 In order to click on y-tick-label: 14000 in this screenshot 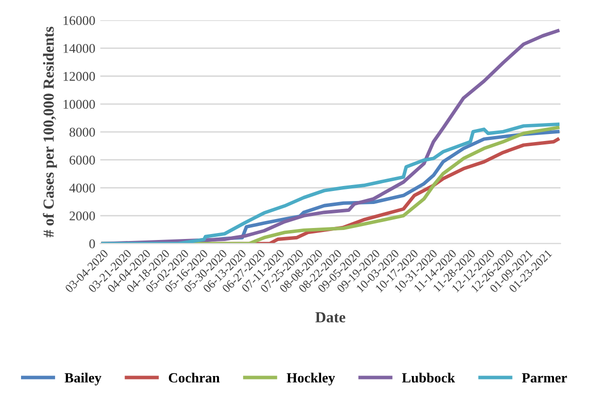, I will do `click(79, 48)`.